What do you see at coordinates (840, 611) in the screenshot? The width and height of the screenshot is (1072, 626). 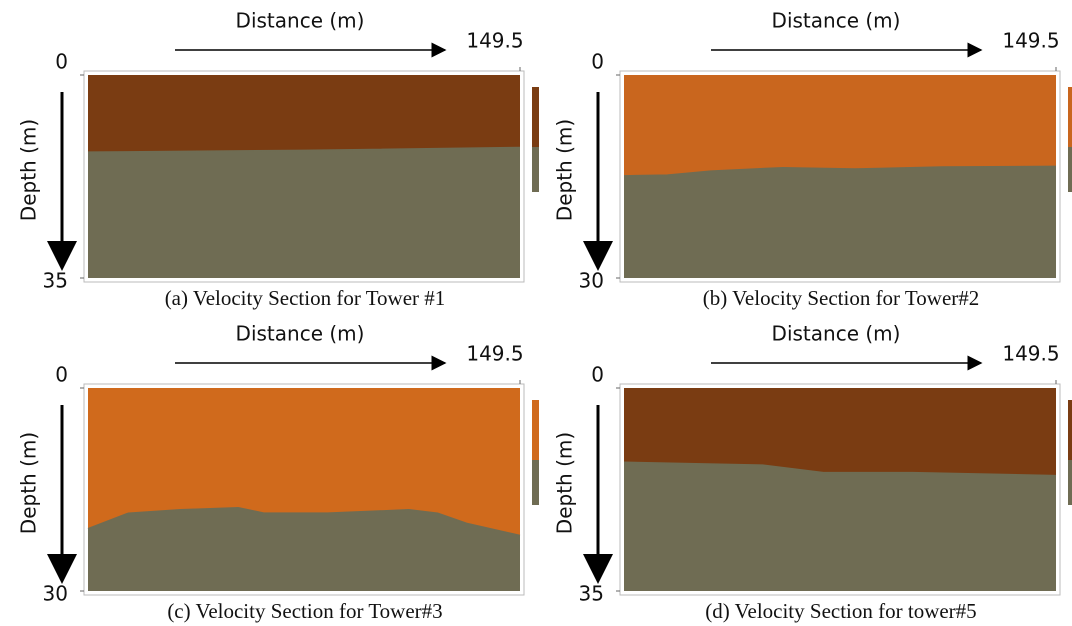 I see `caption: (d) Velocity Section for tower#5` at bounding box center [840, 611].